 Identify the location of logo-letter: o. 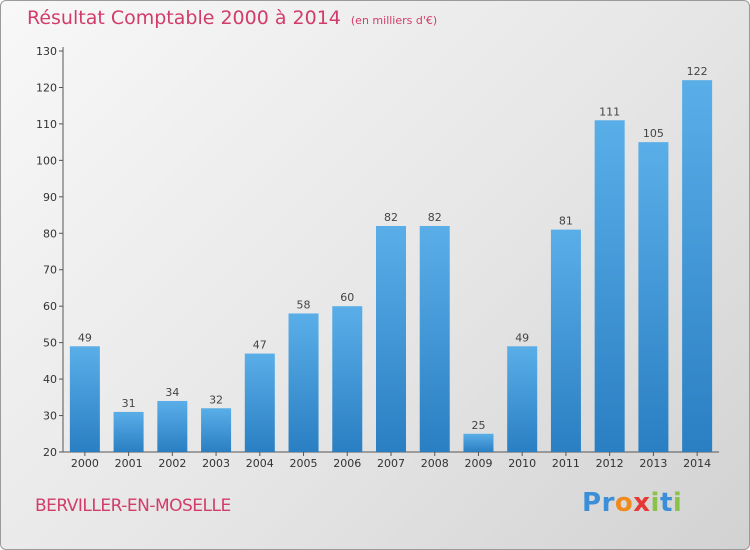
(624, 503).